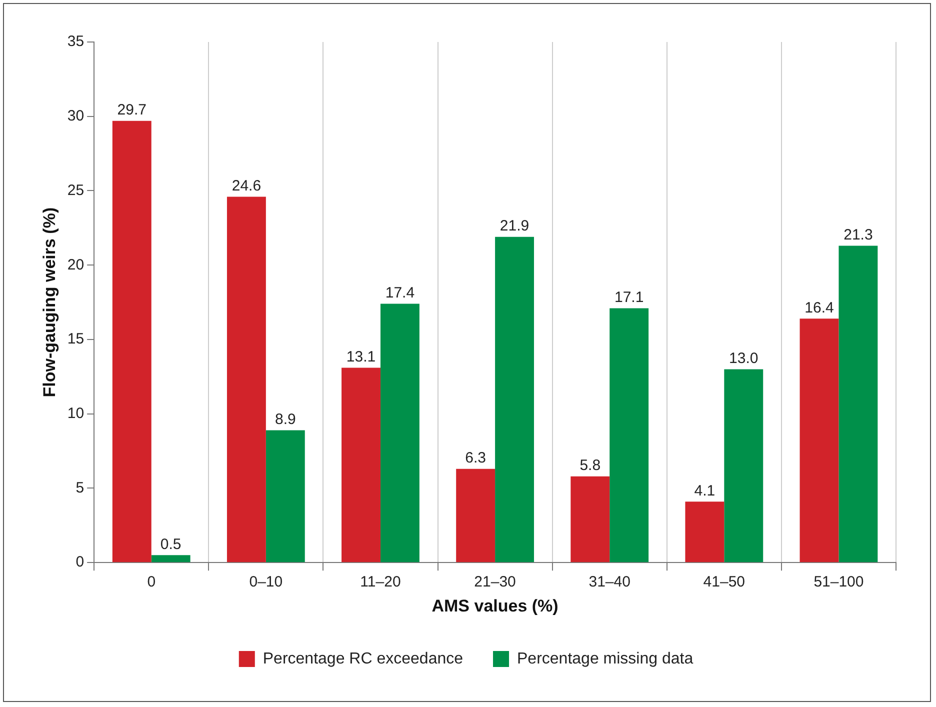 This screenshot has height=707, width=936. Describe the element at coordinates (590, 465) in the screenshot. I see `data-label: 5.8` at that location.